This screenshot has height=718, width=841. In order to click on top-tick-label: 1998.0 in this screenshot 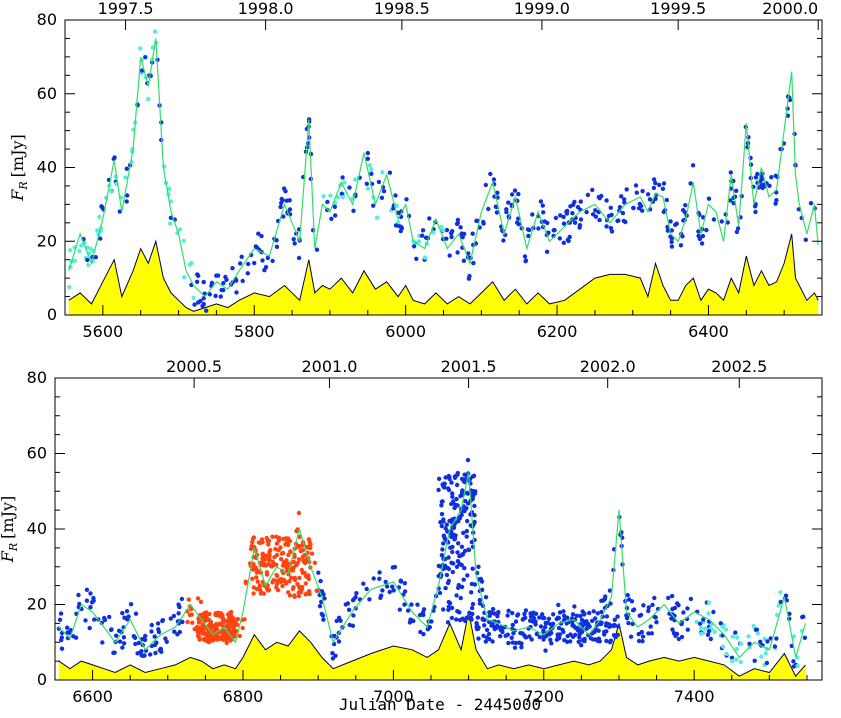, I will do `click(266, 9)`.